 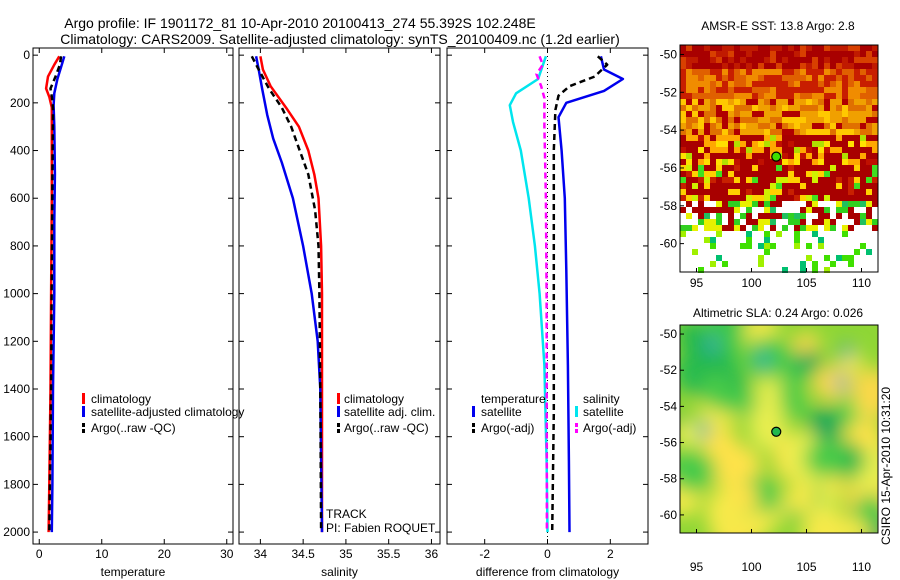 I want to click on series-line-argo-raw-qc-, so click(x=286, y=294).